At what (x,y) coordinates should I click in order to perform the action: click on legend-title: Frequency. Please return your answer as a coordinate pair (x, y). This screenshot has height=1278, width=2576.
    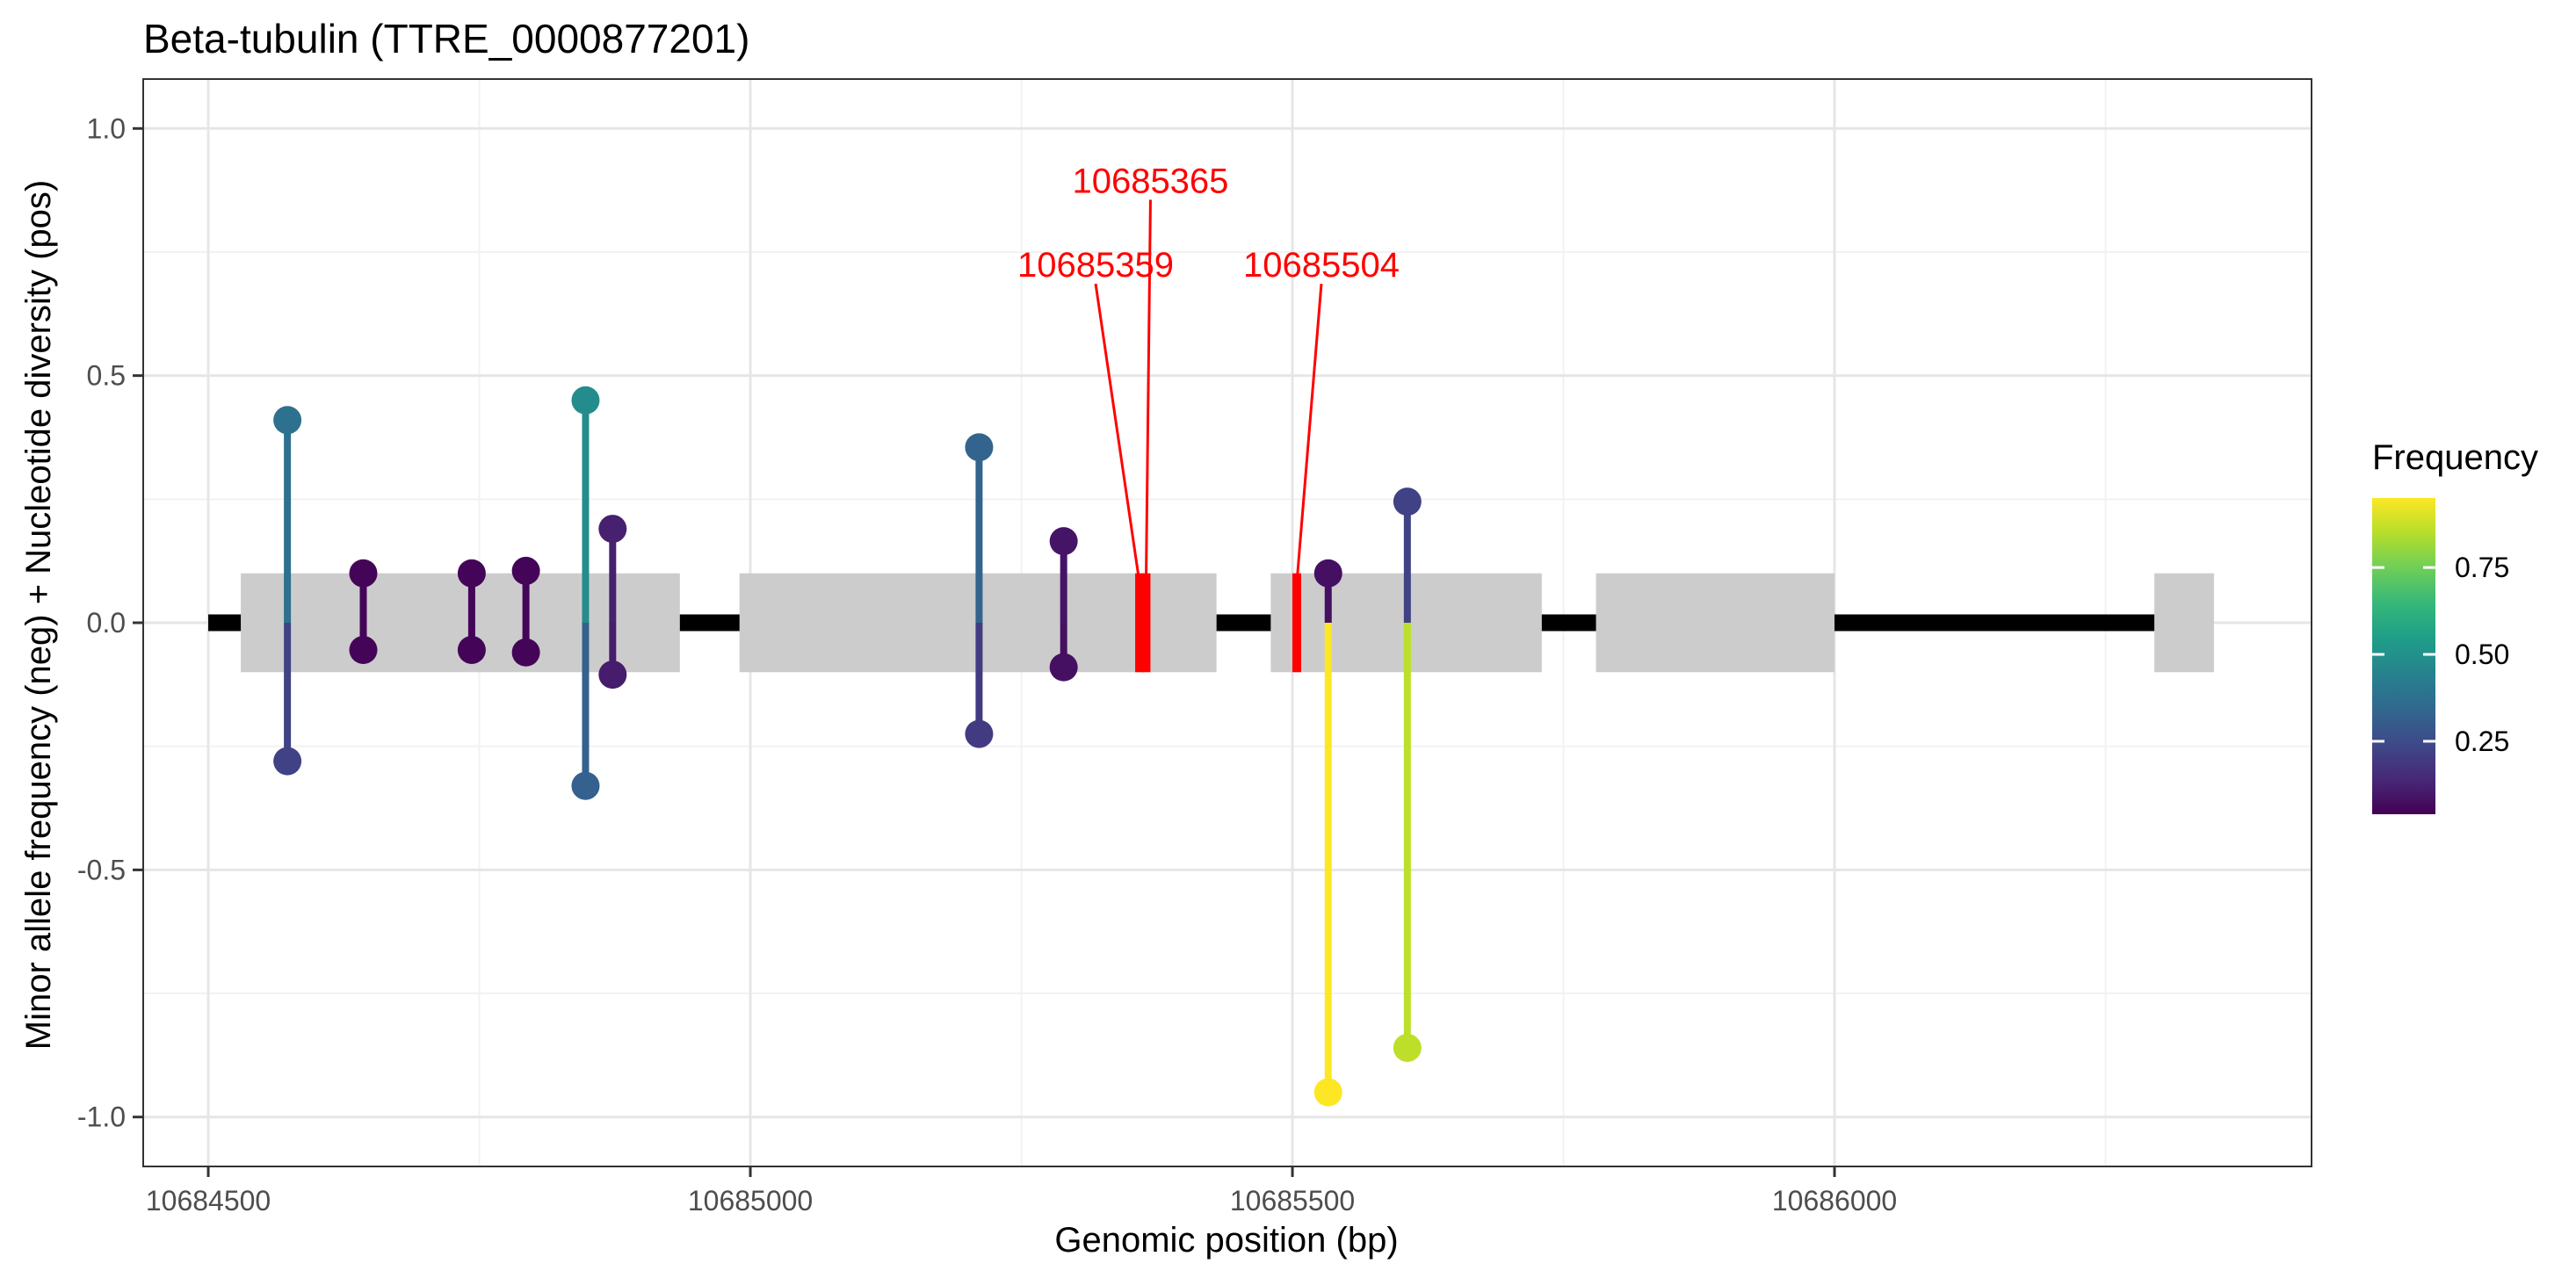
    Looking at the image, I should click on (2455, 457).